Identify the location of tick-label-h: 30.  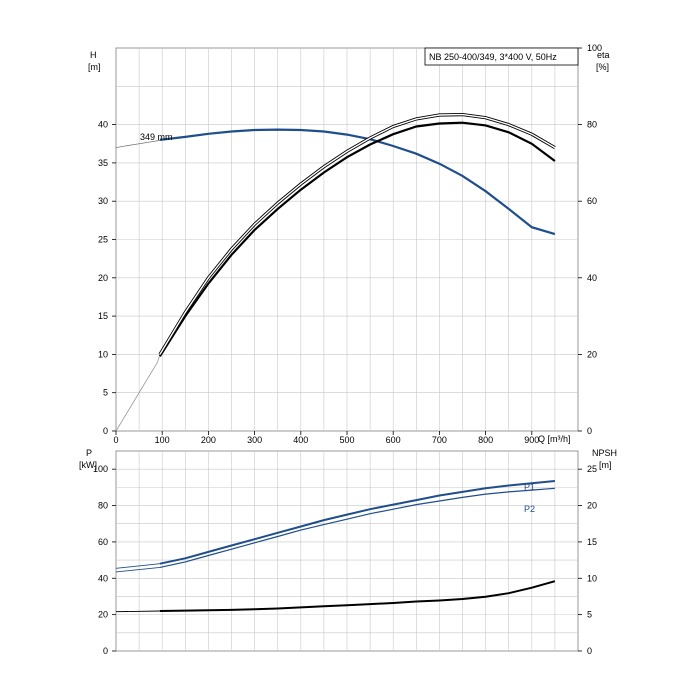
(103, 201).